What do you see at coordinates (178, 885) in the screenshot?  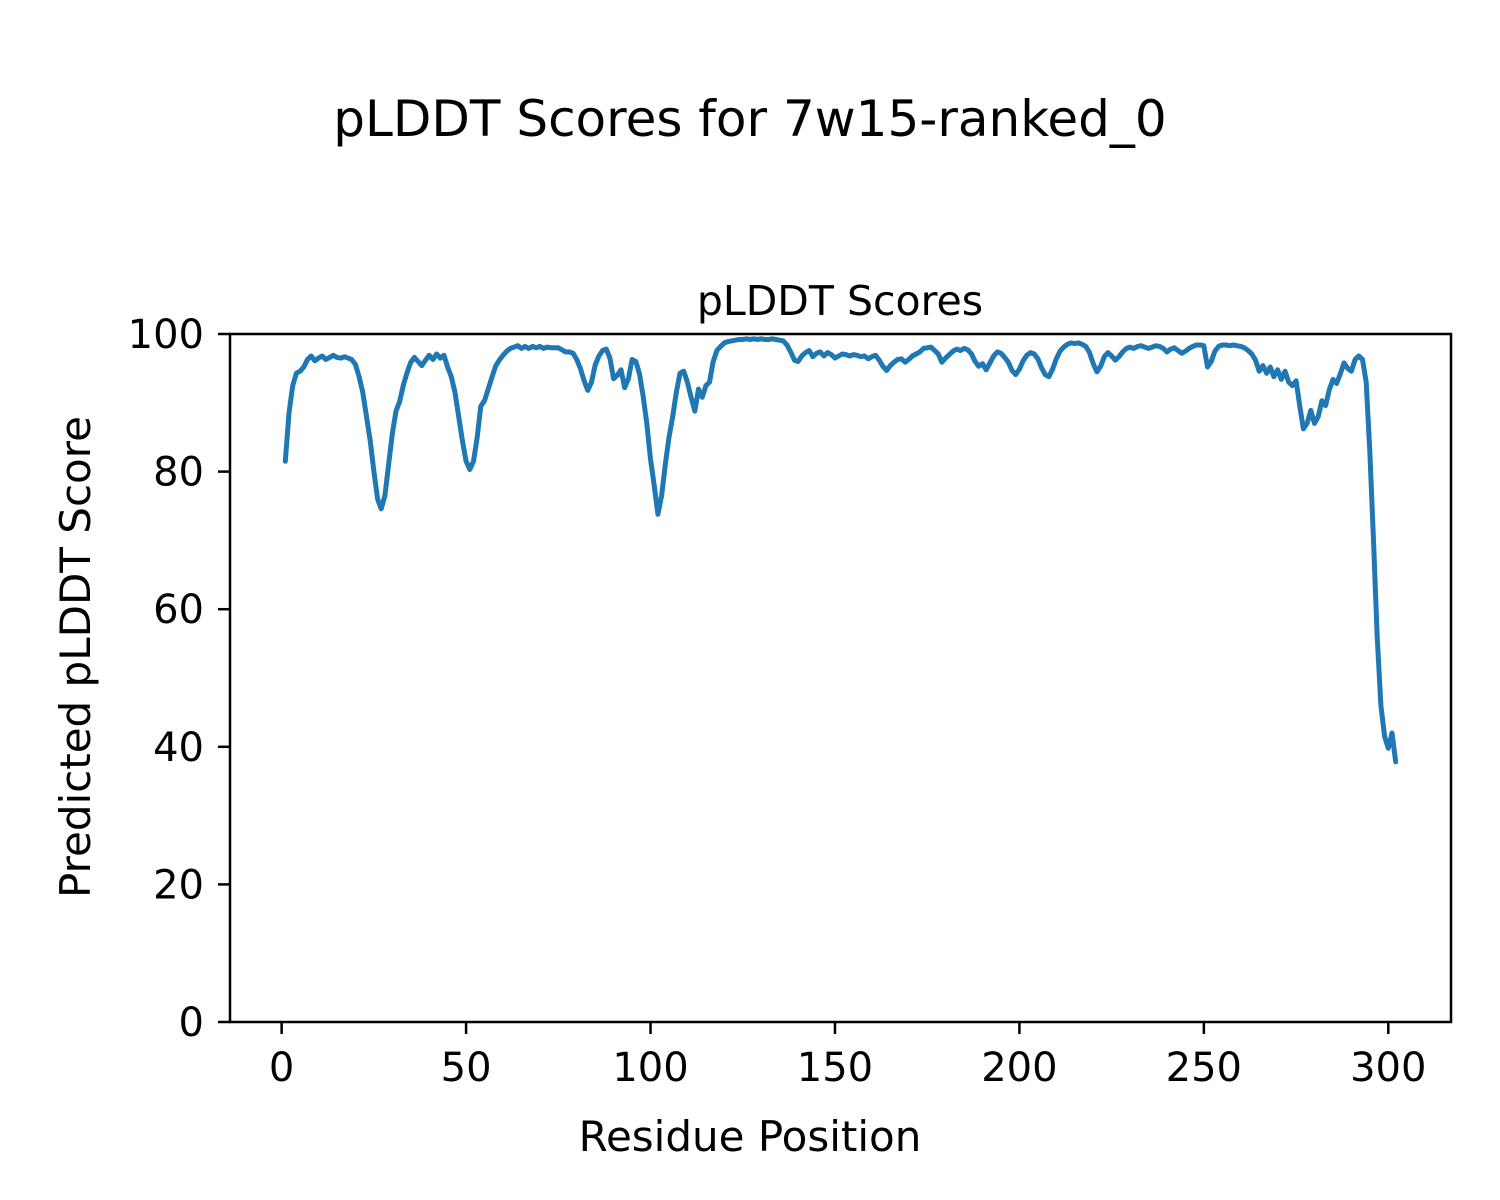 I see `y-tick-label: 20` at bounding box center [178, 885].